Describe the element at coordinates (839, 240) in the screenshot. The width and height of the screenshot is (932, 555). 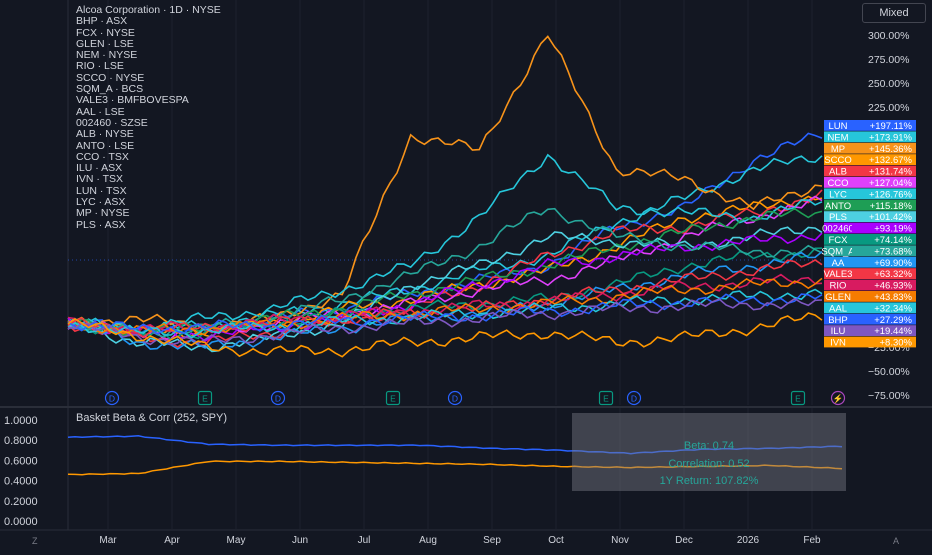
I see `series-tag-name: FCX` at that location.